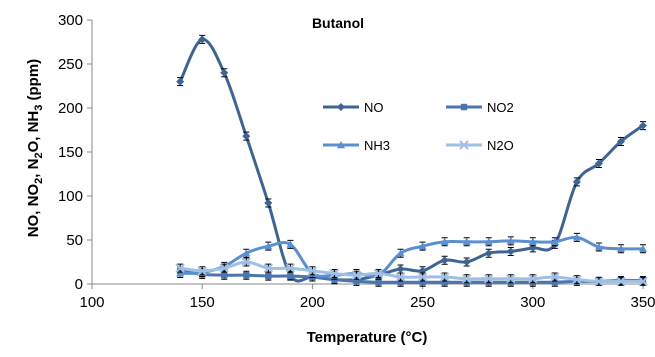  I want to click on y-tick-label: 200, so click(70, 108).